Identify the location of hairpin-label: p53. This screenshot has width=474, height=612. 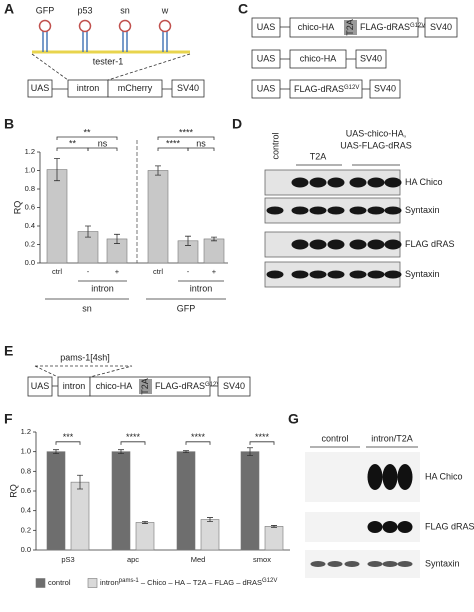
(84, 10).